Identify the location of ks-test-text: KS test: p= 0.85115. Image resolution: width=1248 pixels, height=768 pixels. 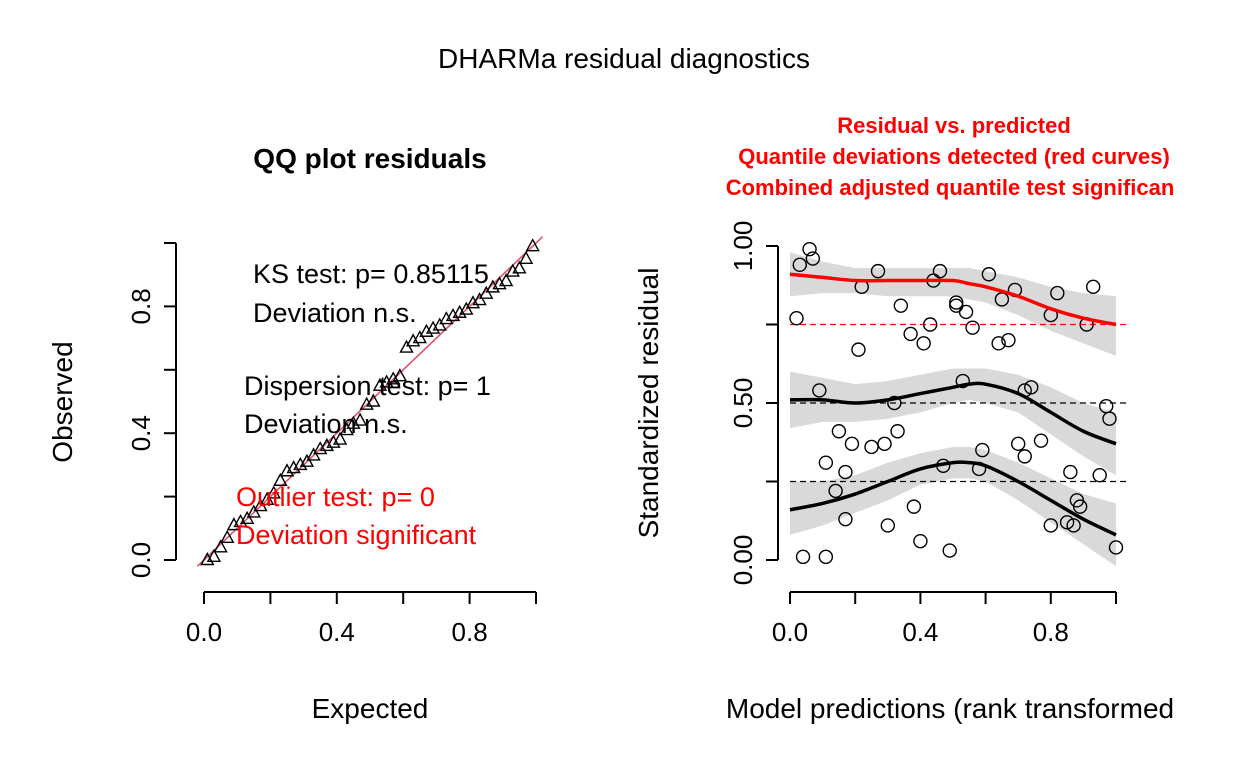
(371, 274).